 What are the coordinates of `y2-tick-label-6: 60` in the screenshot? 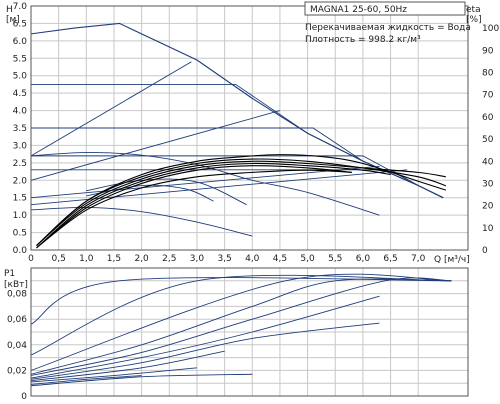 It's located at (488, 118).